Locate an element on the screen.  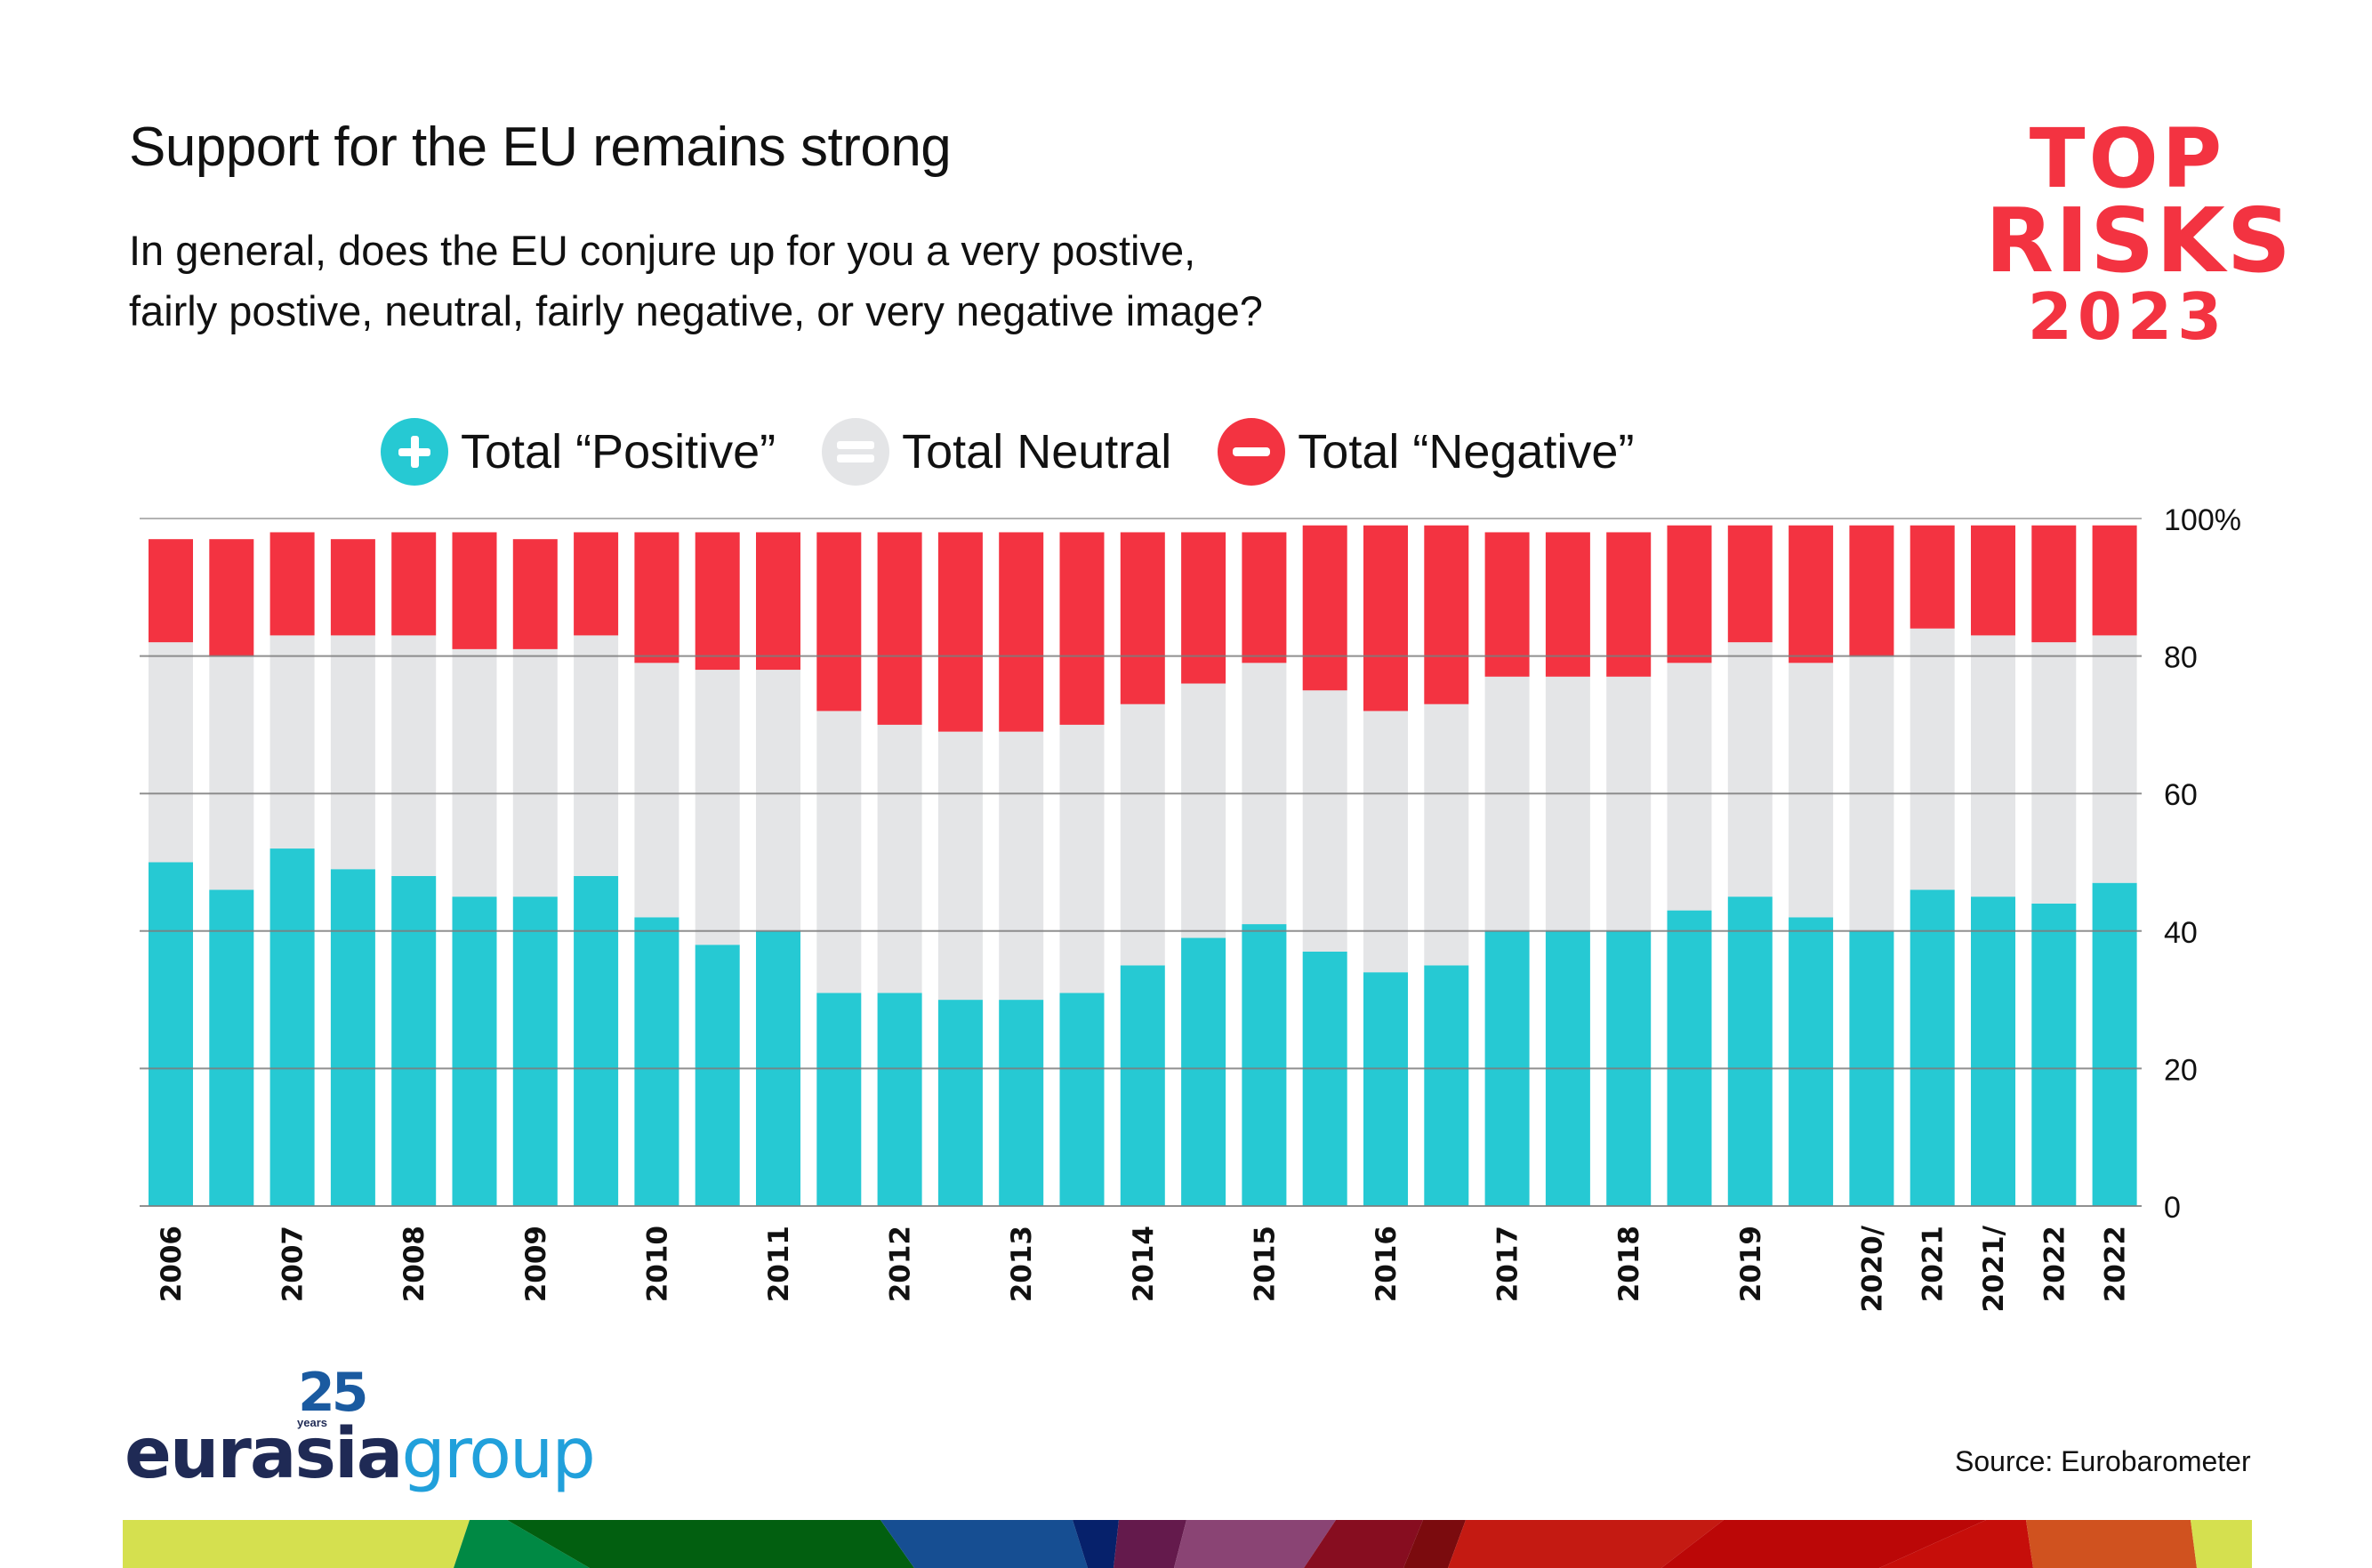
anniversary-25-mark: 25 is located at coordinates (333, 1393).